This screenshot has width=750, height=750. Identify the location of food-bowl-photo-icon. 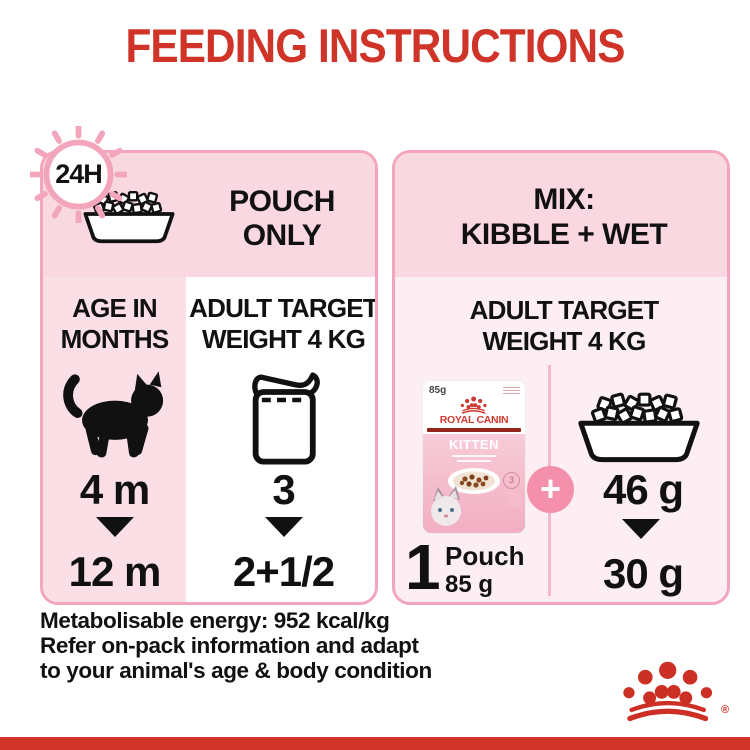
(474, 481).